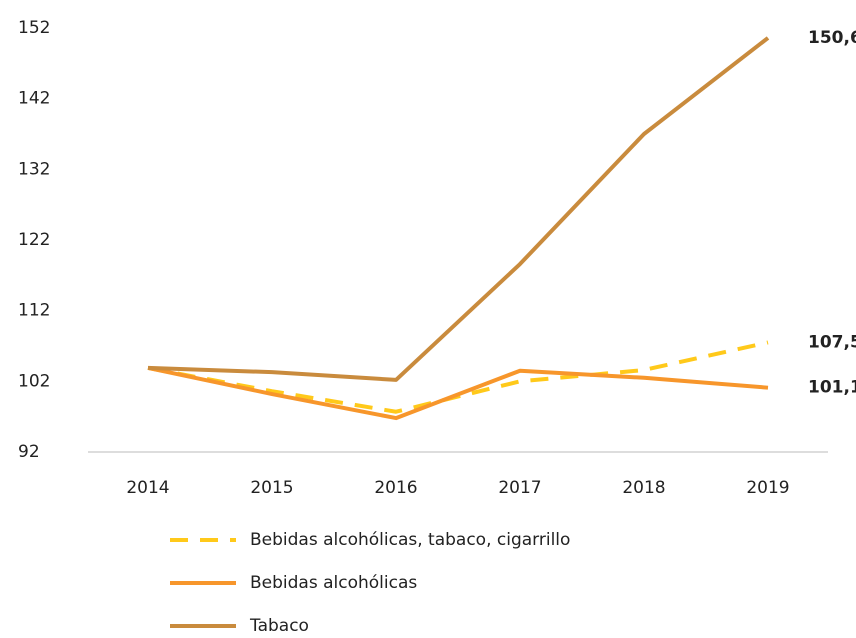 The image size is (856, 638). I want to click on y-tick-label: 142, so click(34, 99).